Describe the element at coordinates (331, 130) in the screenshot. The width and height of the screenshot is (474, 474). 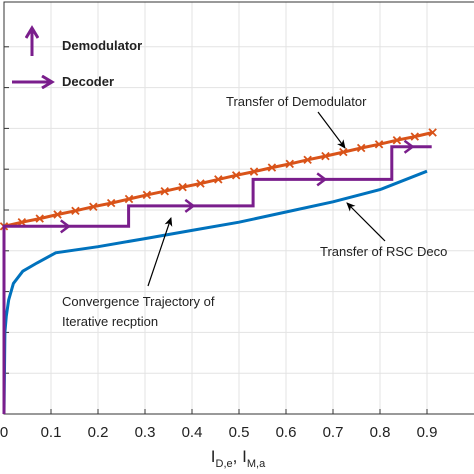
I see `annotation-arrow-demodulator` at that location.